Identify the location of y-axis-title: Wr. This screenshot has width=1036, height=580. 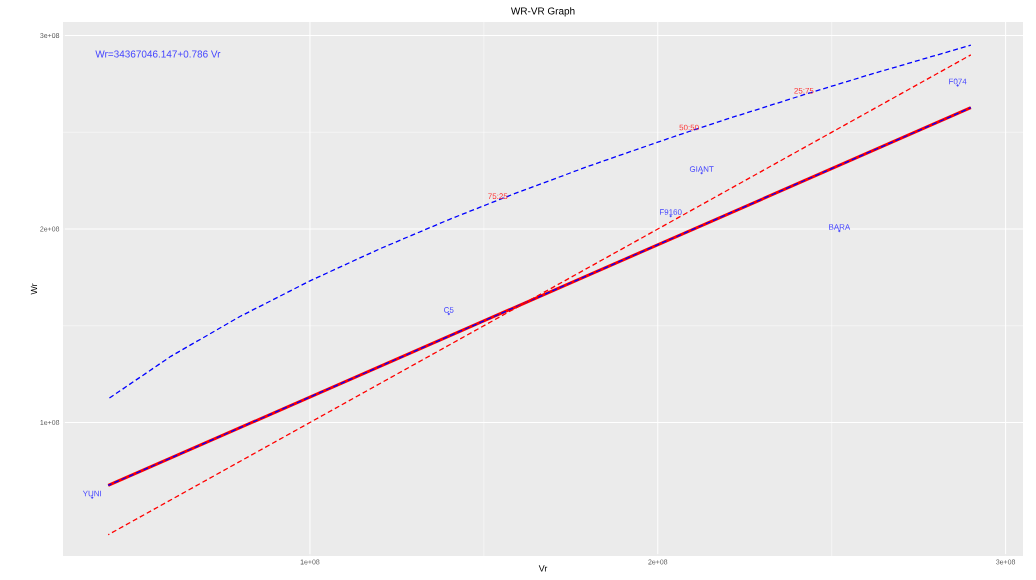
(34, 289).